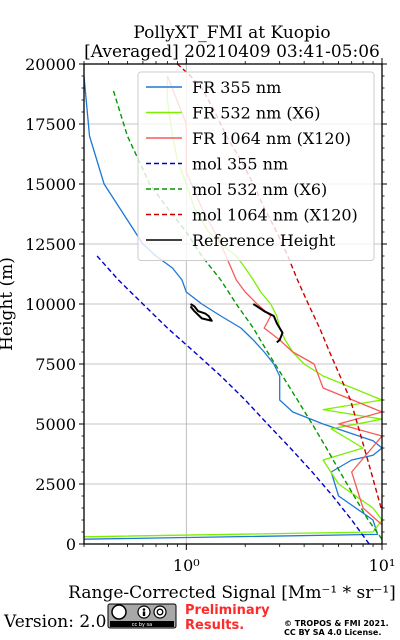 The height and width of the screenshot is (640, 400). Describe the element at coordinates (264, 240) in the screenshot. I see `legend-label: Reference Height` at that location.